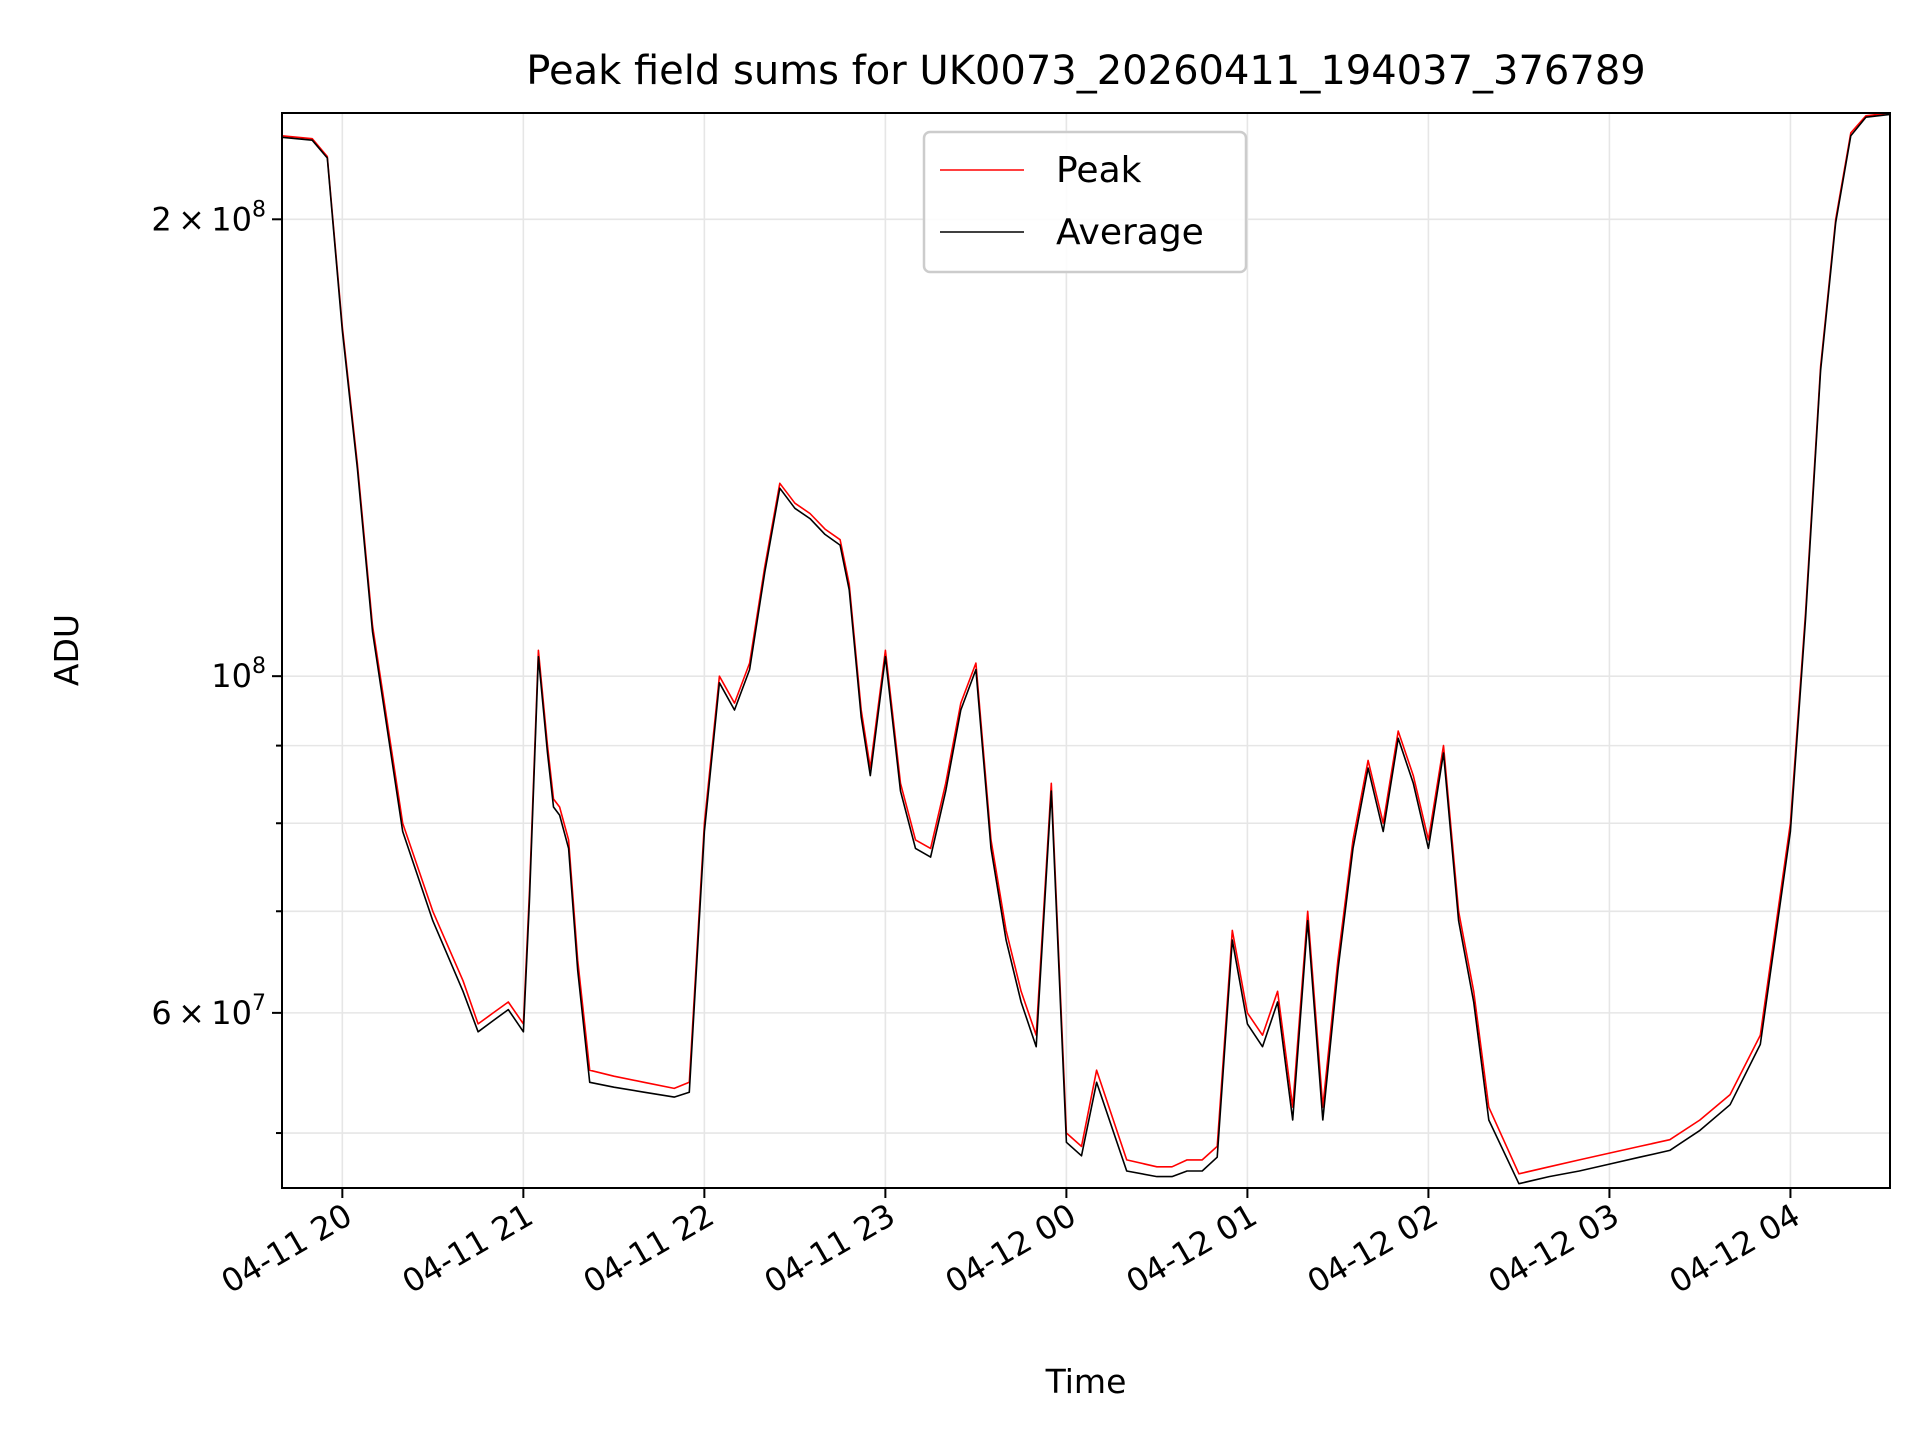 The width and height of the screenshot is (1920, 1444). What do you see at coordinates (208, 1011) in the screenshot?
I see `y-tick-label: 6 × 107` at bounding box center [208, 1011].